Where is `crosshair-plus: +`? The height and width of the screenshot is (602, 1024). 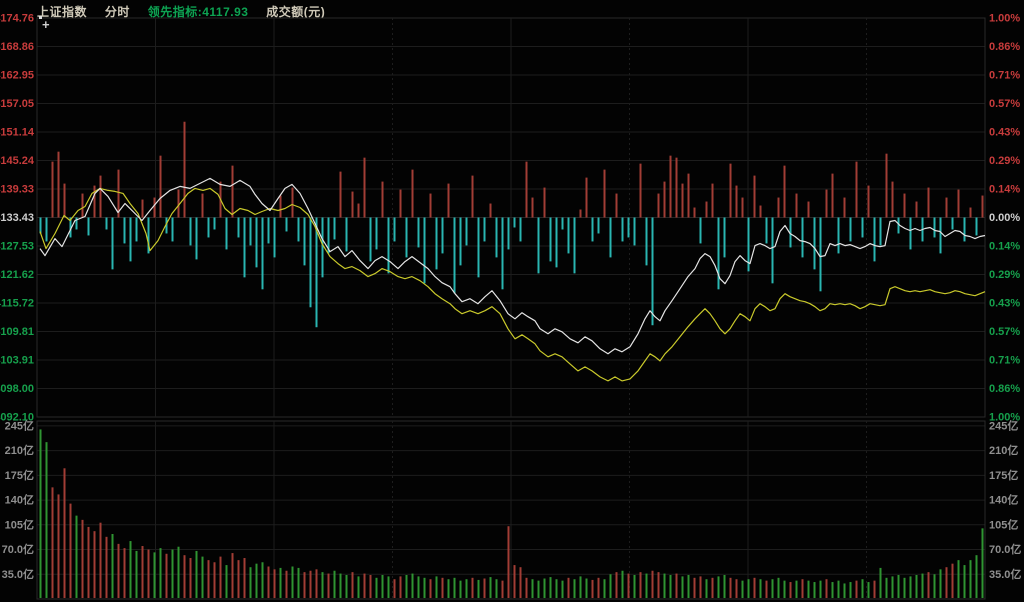
crosshair-plus: + is located at coordinates (46, 24).